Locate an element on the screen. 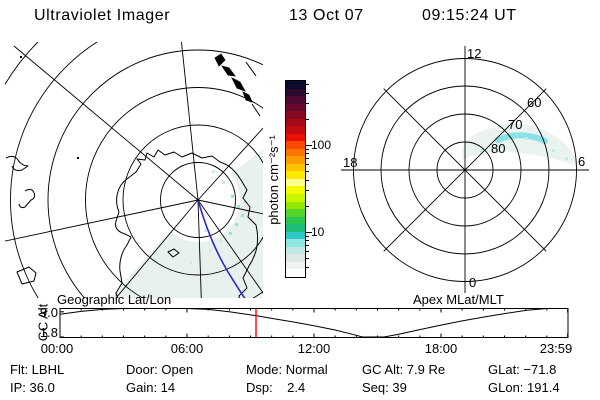 This screenshot has width=600, height=400. orbit-altitude-chart is located at coordinates (314, 323).